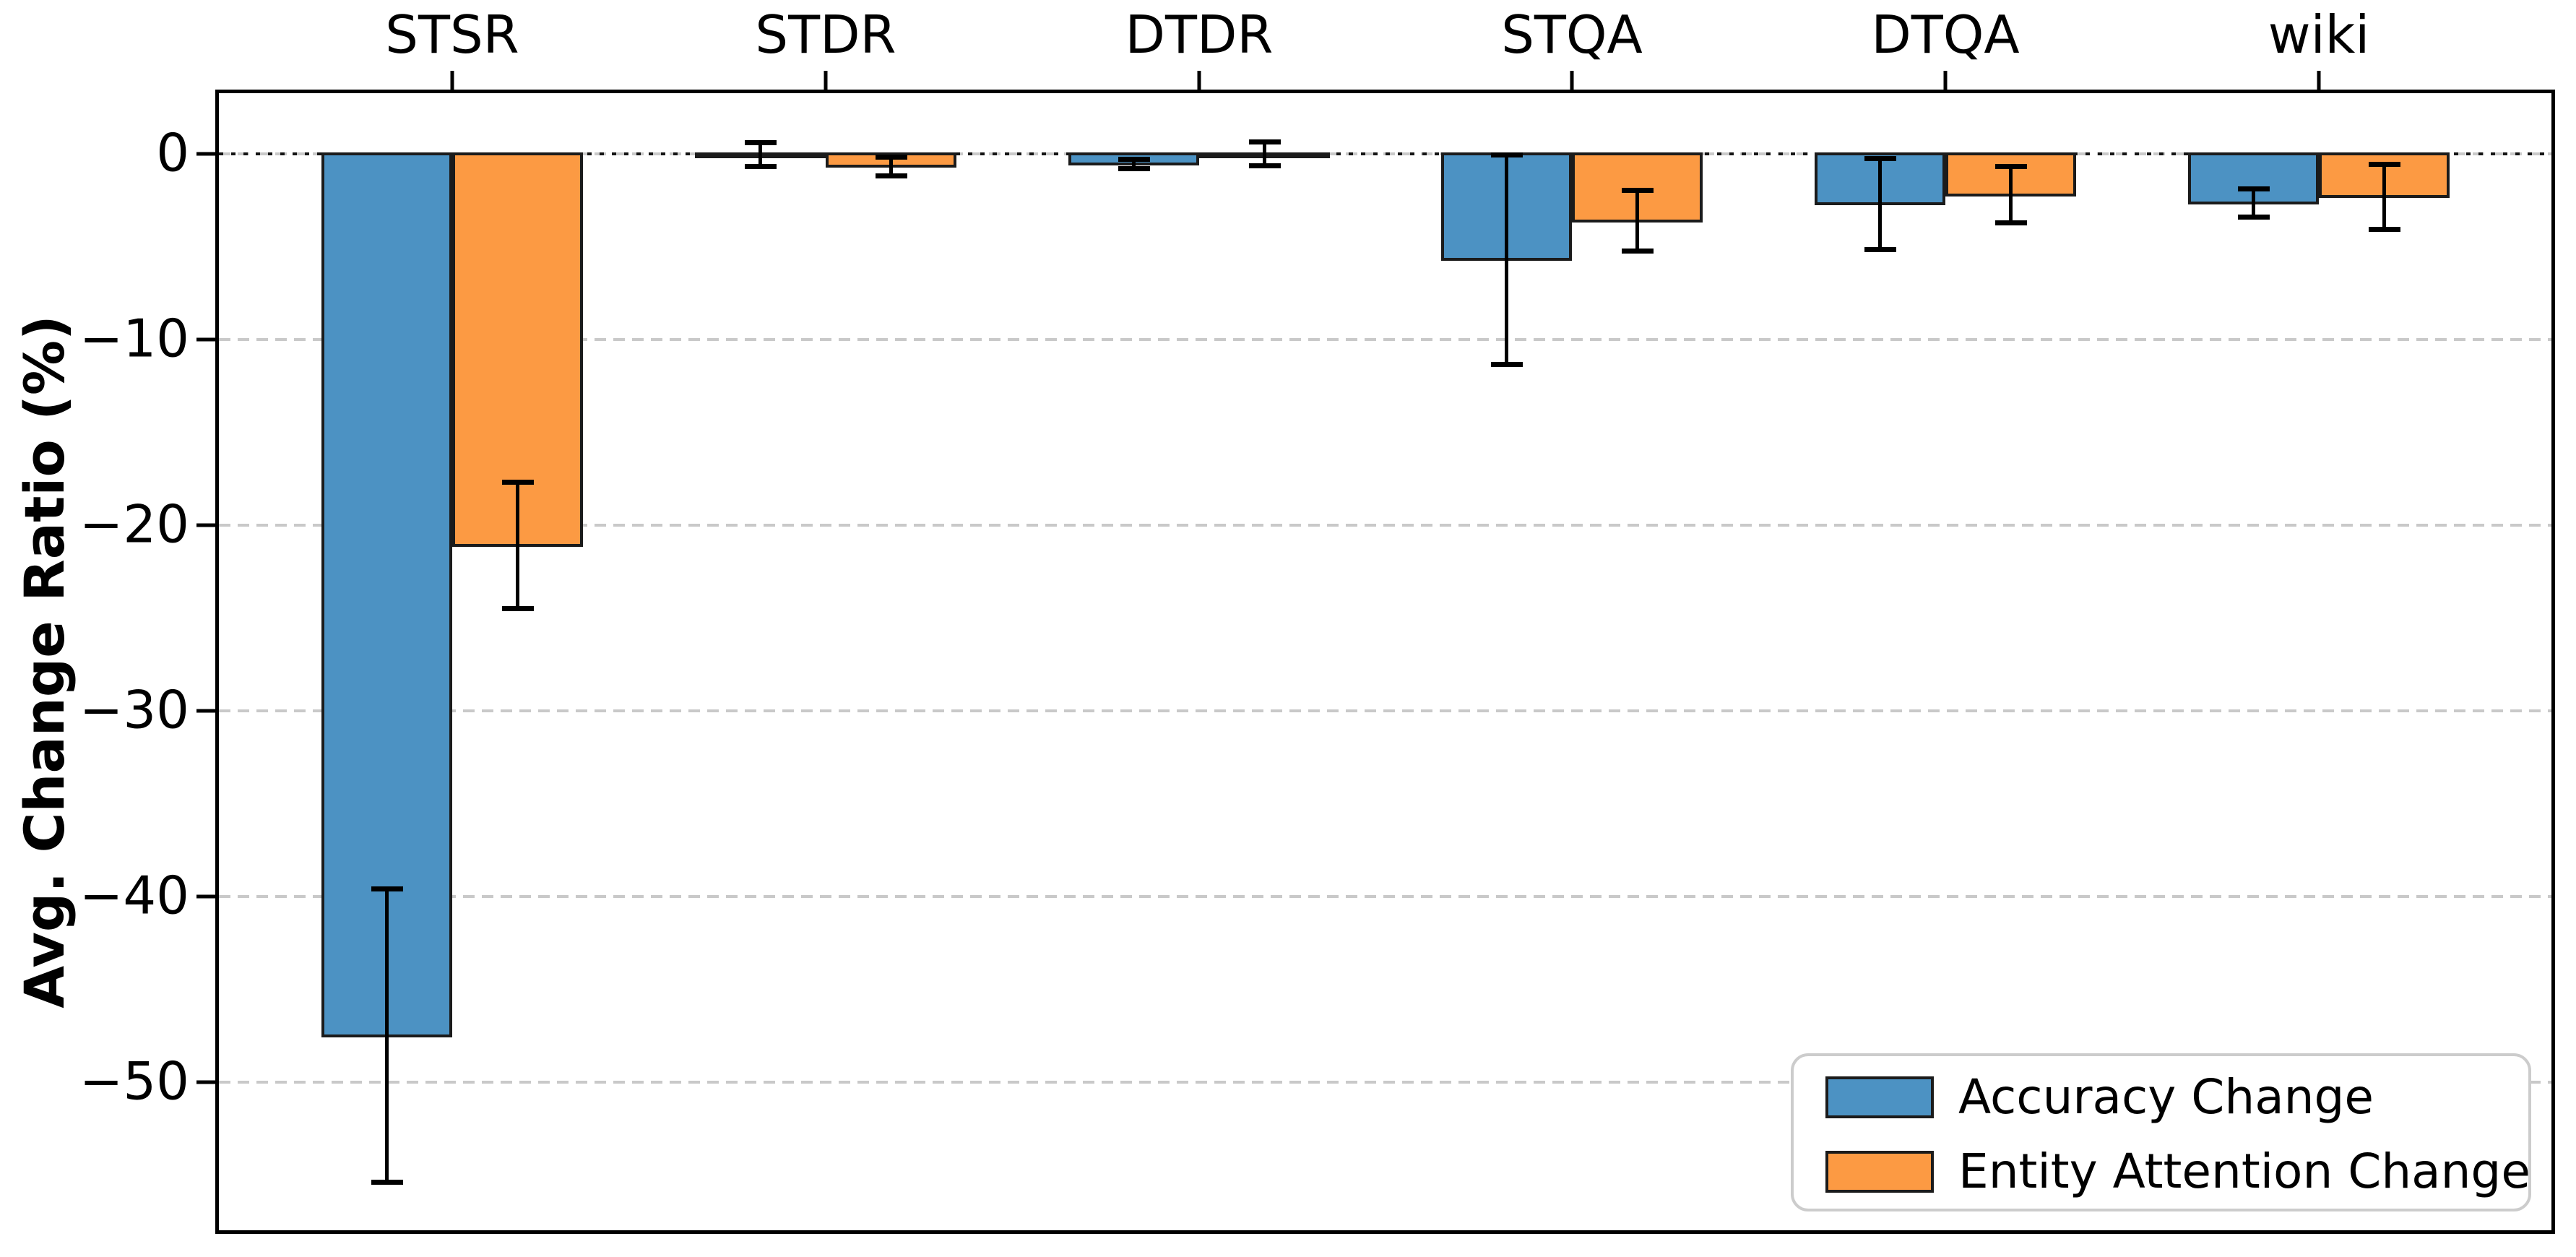 The image size is (2576, 1257). What do you see at coordinates (1879, 1172) in the screenshot?
I see `legend-swatch-entity-attention-change` at bounding box center [1879, 1172].